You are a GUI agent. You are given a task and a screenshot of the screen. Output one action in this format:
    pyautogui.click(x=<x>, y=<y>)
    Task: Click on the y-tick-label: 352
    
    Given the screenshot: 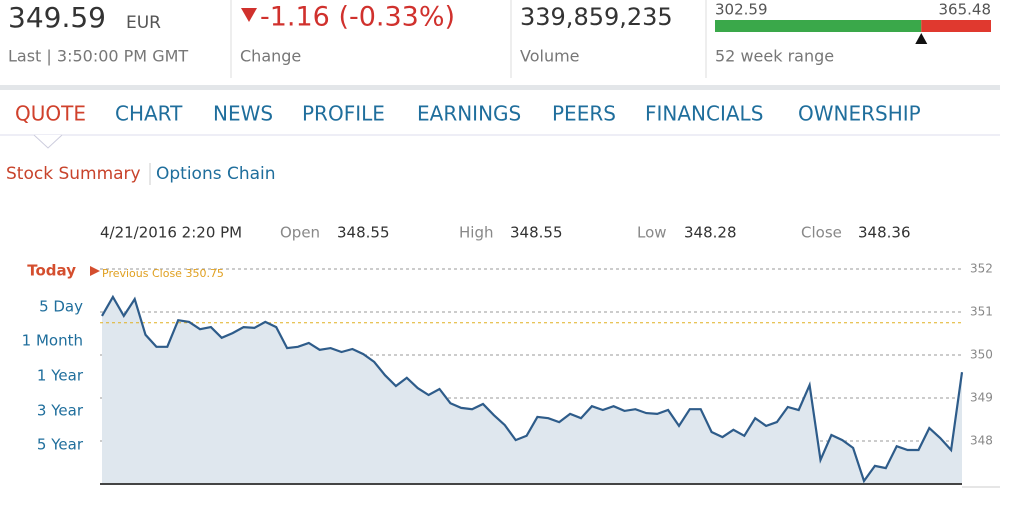 What is the action you would take?
    pyautogui.click(x=981, y=269)
    